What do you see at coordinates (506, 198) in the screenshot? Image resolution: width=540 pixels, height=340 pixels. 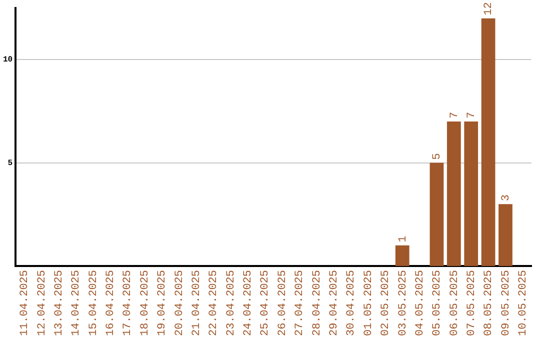 I see `data-label: 3` at bounding box center [506, 198].